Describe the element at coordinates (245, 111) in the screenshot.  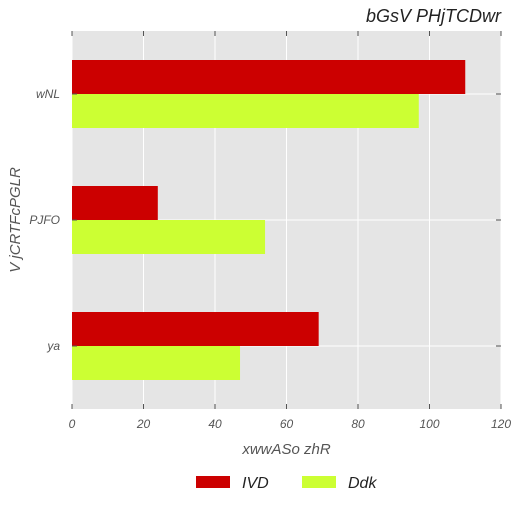
I see `bar-ddk-wnl` at that location.